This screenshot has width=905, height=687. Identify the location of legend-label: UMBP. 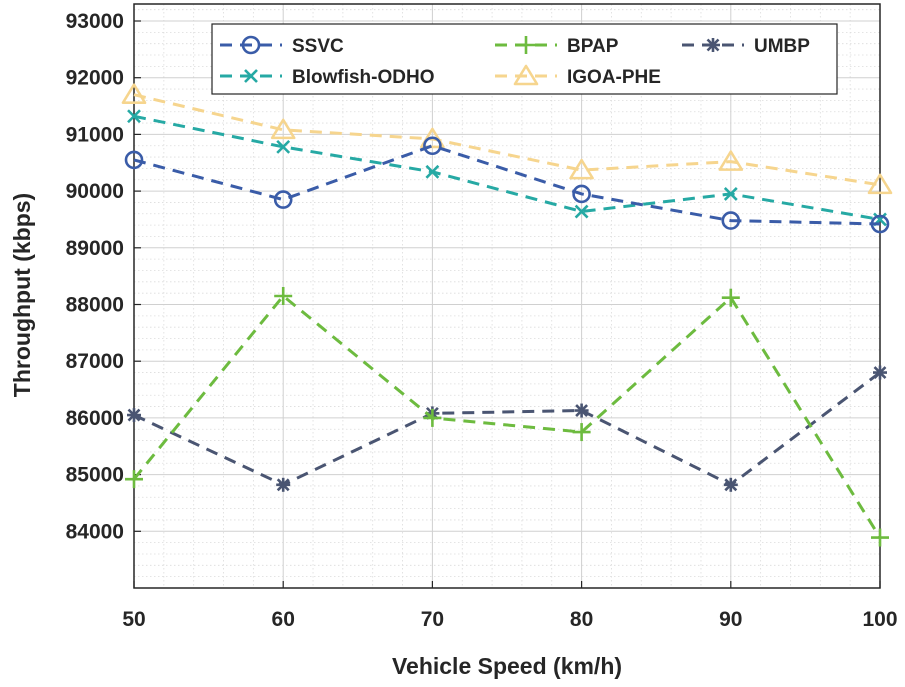
(782, 46).